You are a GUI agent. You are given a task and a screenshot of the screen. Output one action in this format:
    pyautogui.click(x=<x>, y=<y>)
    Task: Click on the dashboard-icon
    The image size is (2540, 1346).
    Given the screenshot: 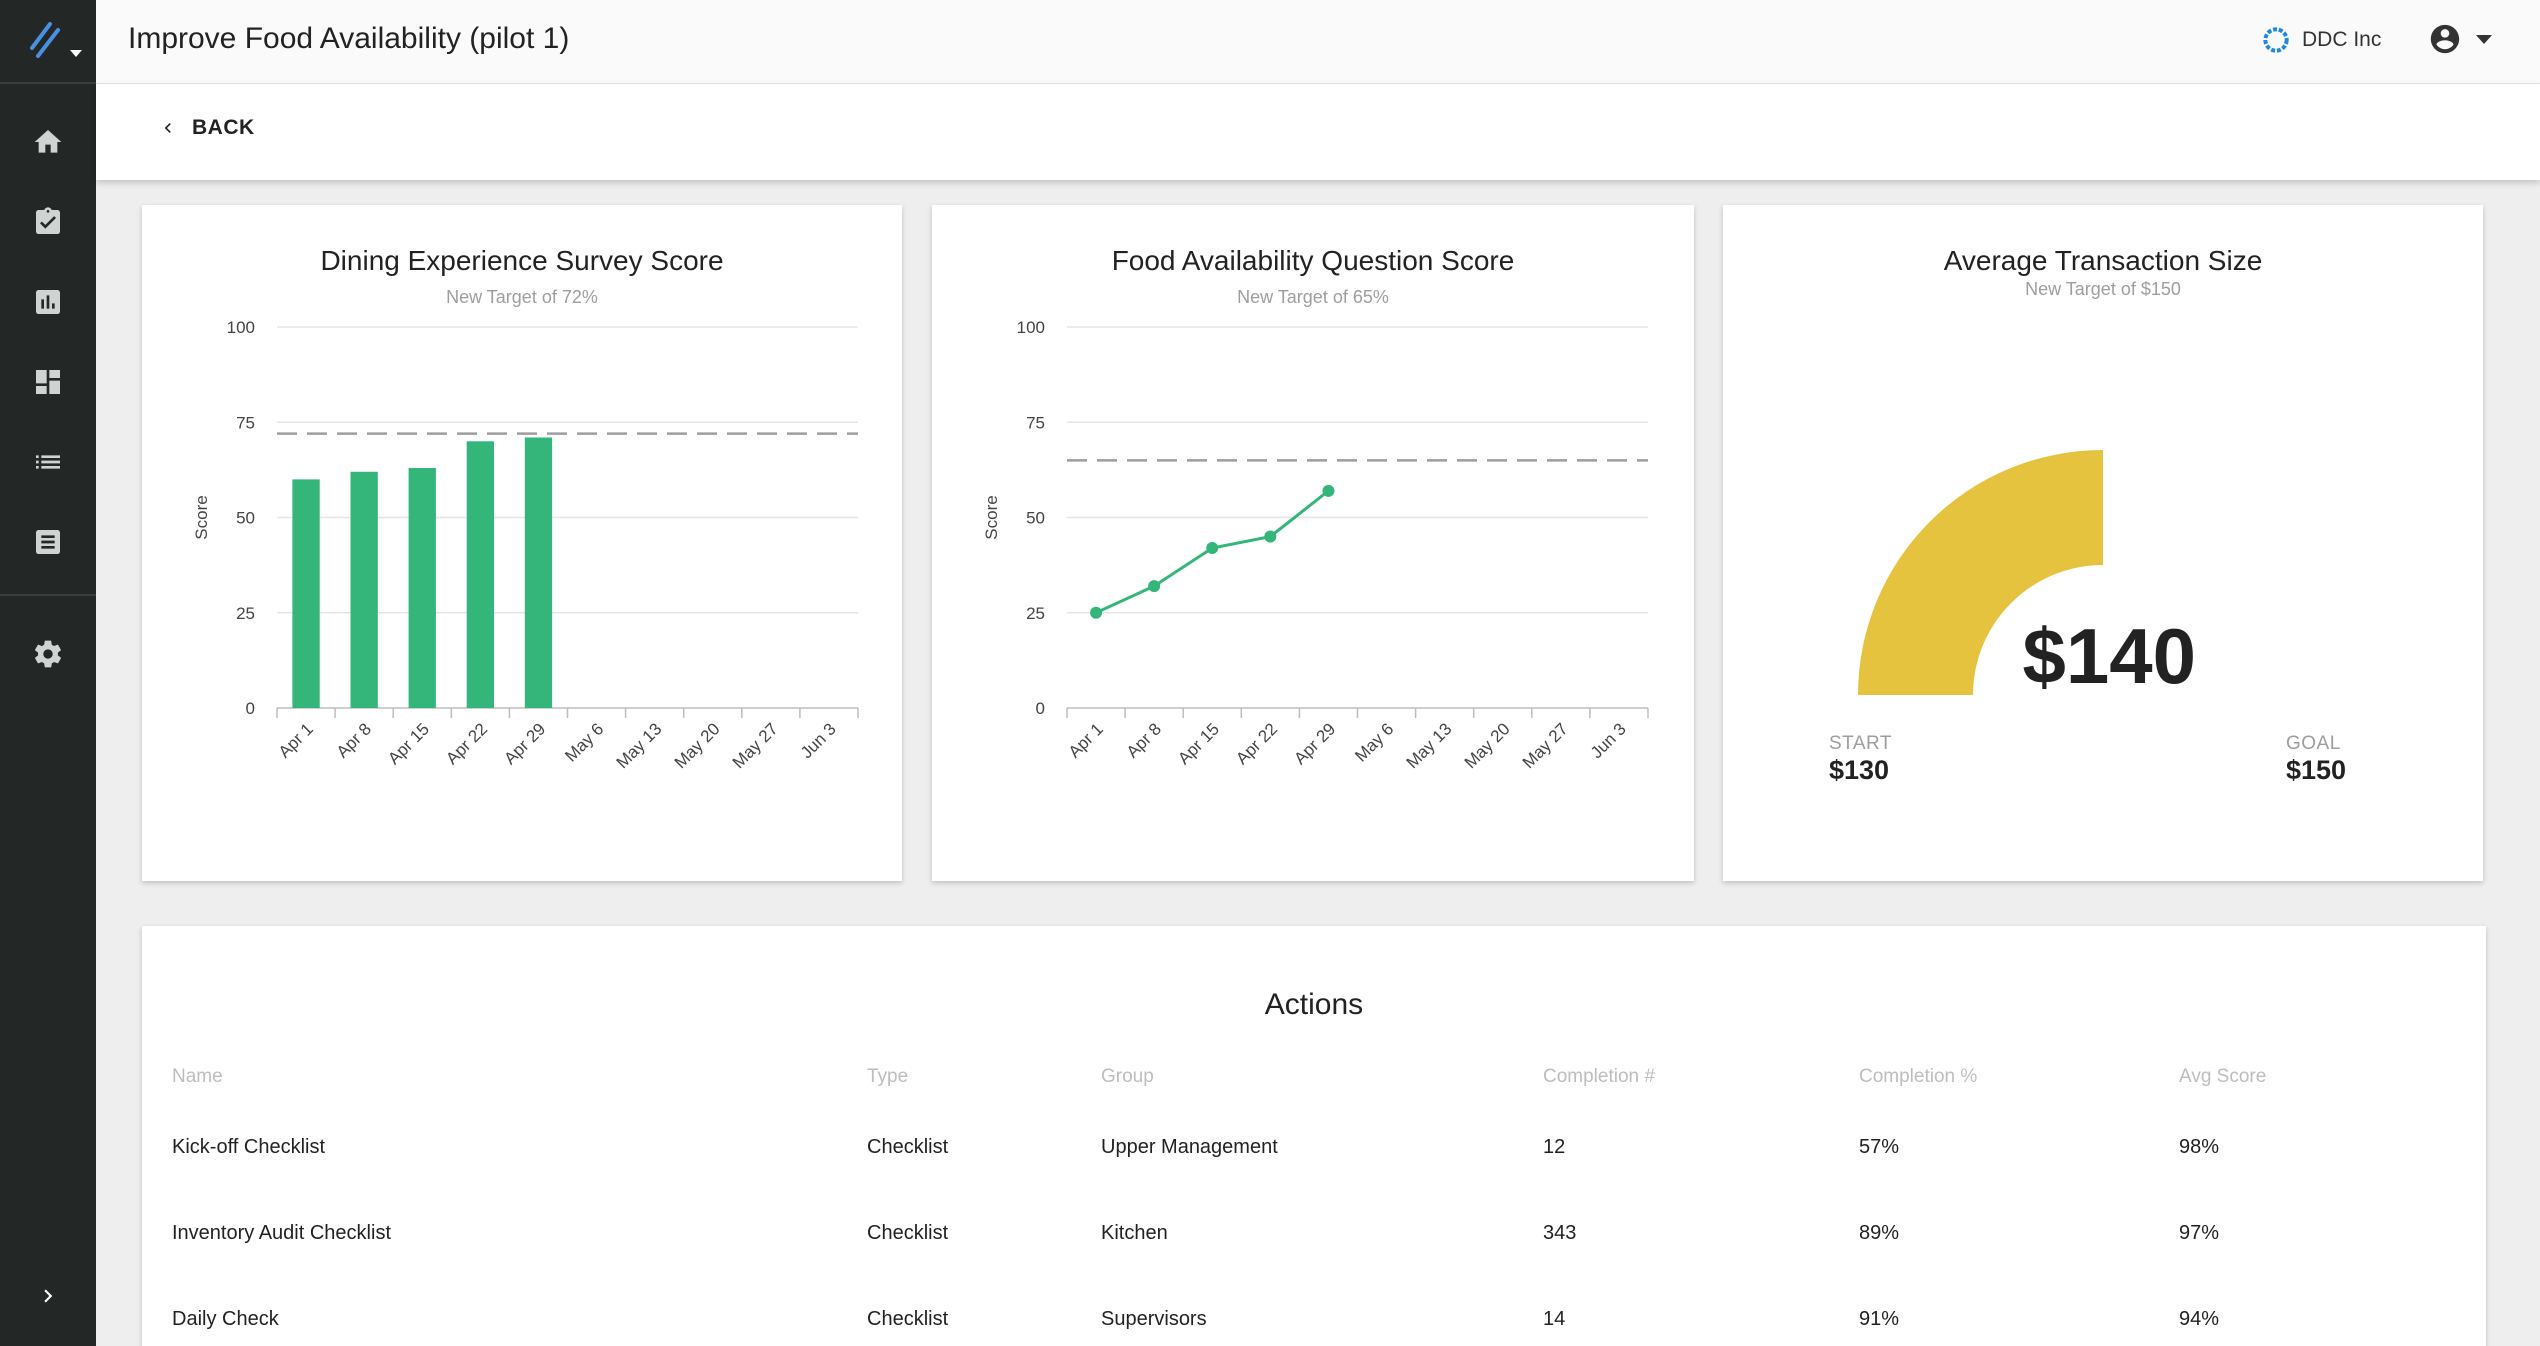 What is the action you would take?
    pyautogui.click(x=48, y=382)
    